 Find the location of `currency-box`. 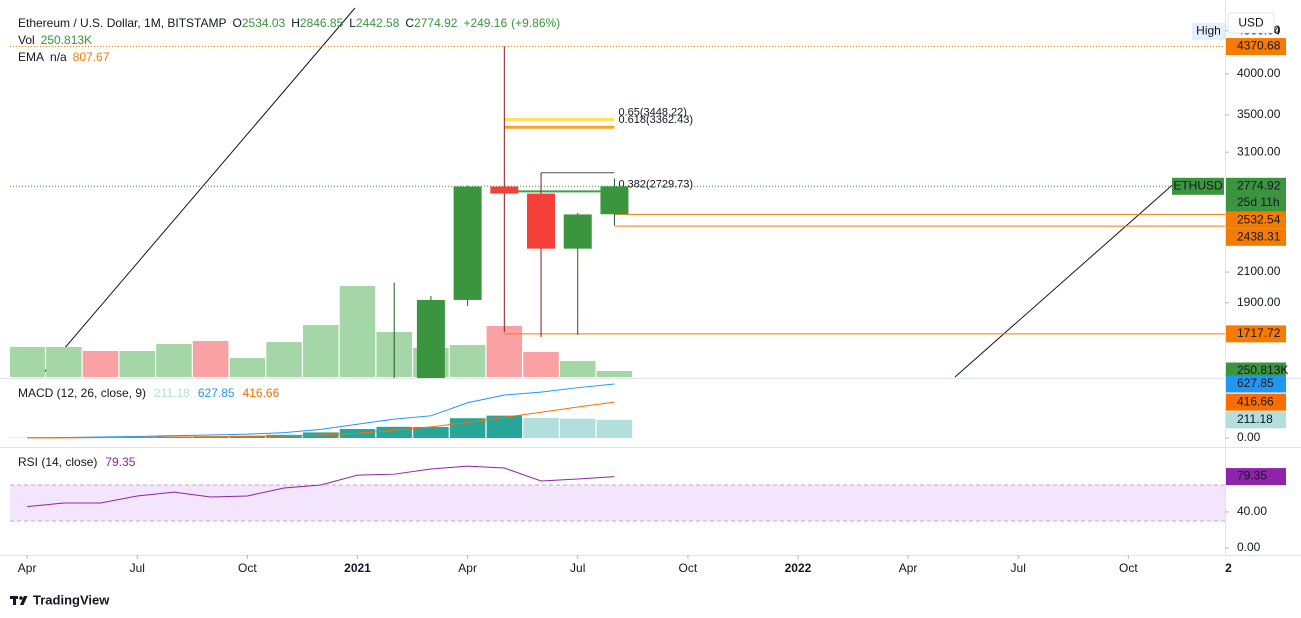

currency-box is located at coordinates (1251, 23).